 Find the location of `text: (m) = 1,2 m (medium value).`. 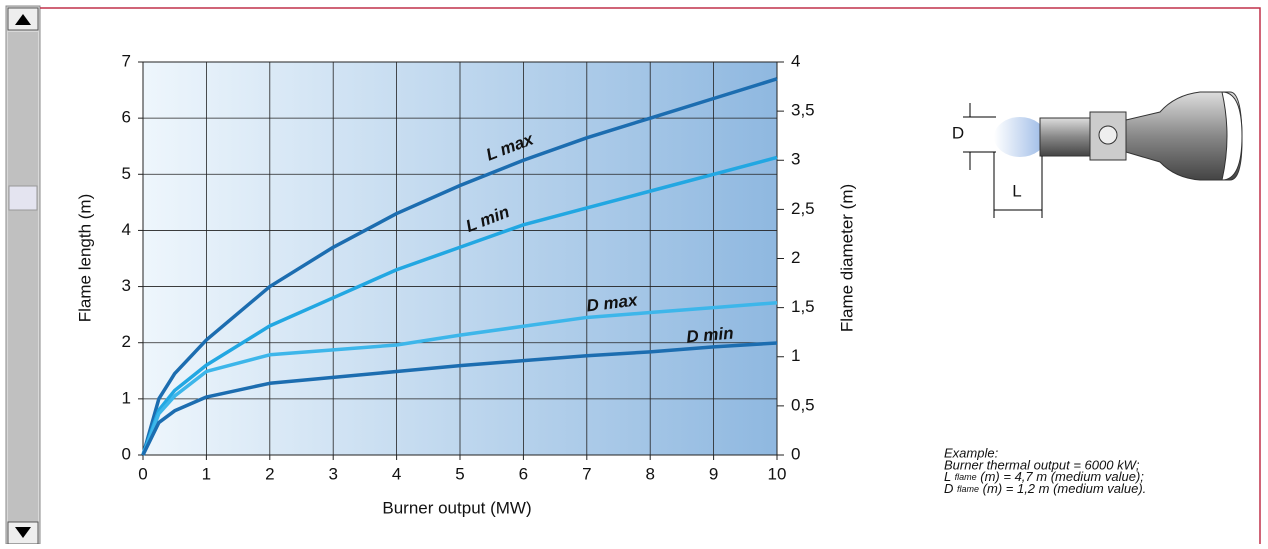

text: (m) = 1,2 m (medium value). is located at coordinates (1065, 488).